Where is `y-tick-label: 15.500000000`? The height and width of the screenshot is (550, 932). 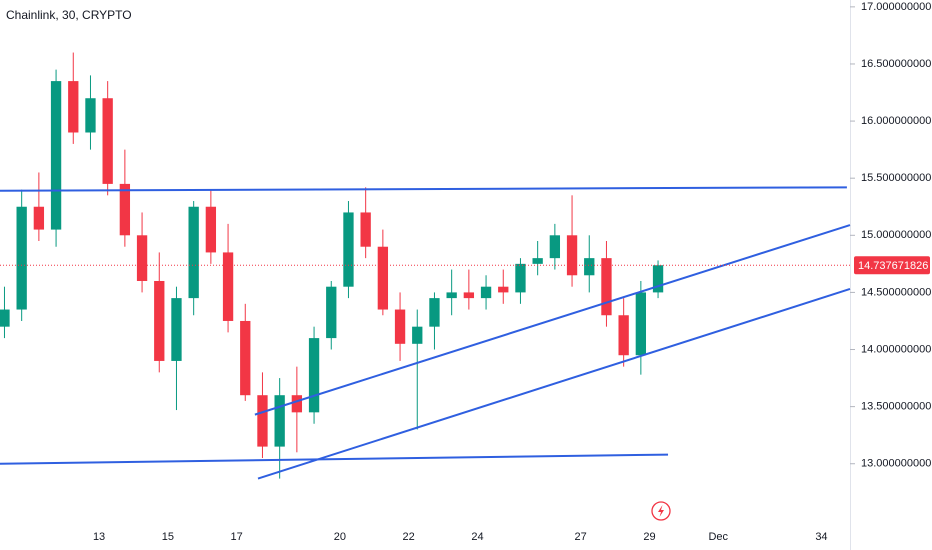 y-tick-label: 15.500000000 is located at coordinates (896, 178).